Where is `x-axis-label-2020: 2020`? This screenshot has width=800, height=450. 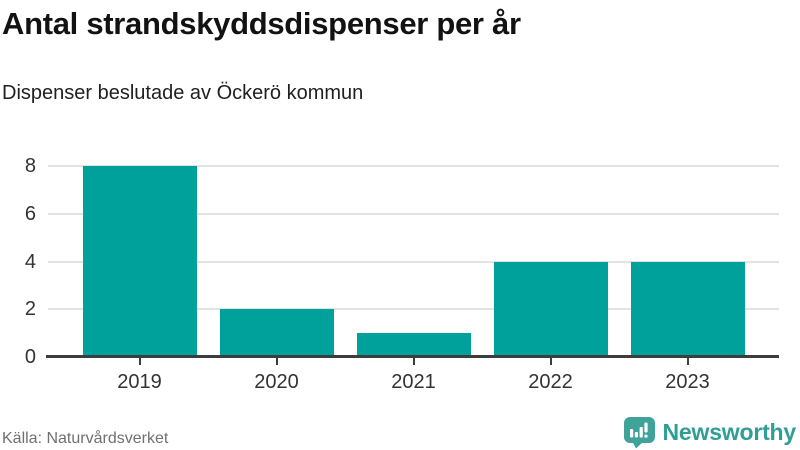
x-axis-label-2020: 2020 is located at coordinates (276, 382).